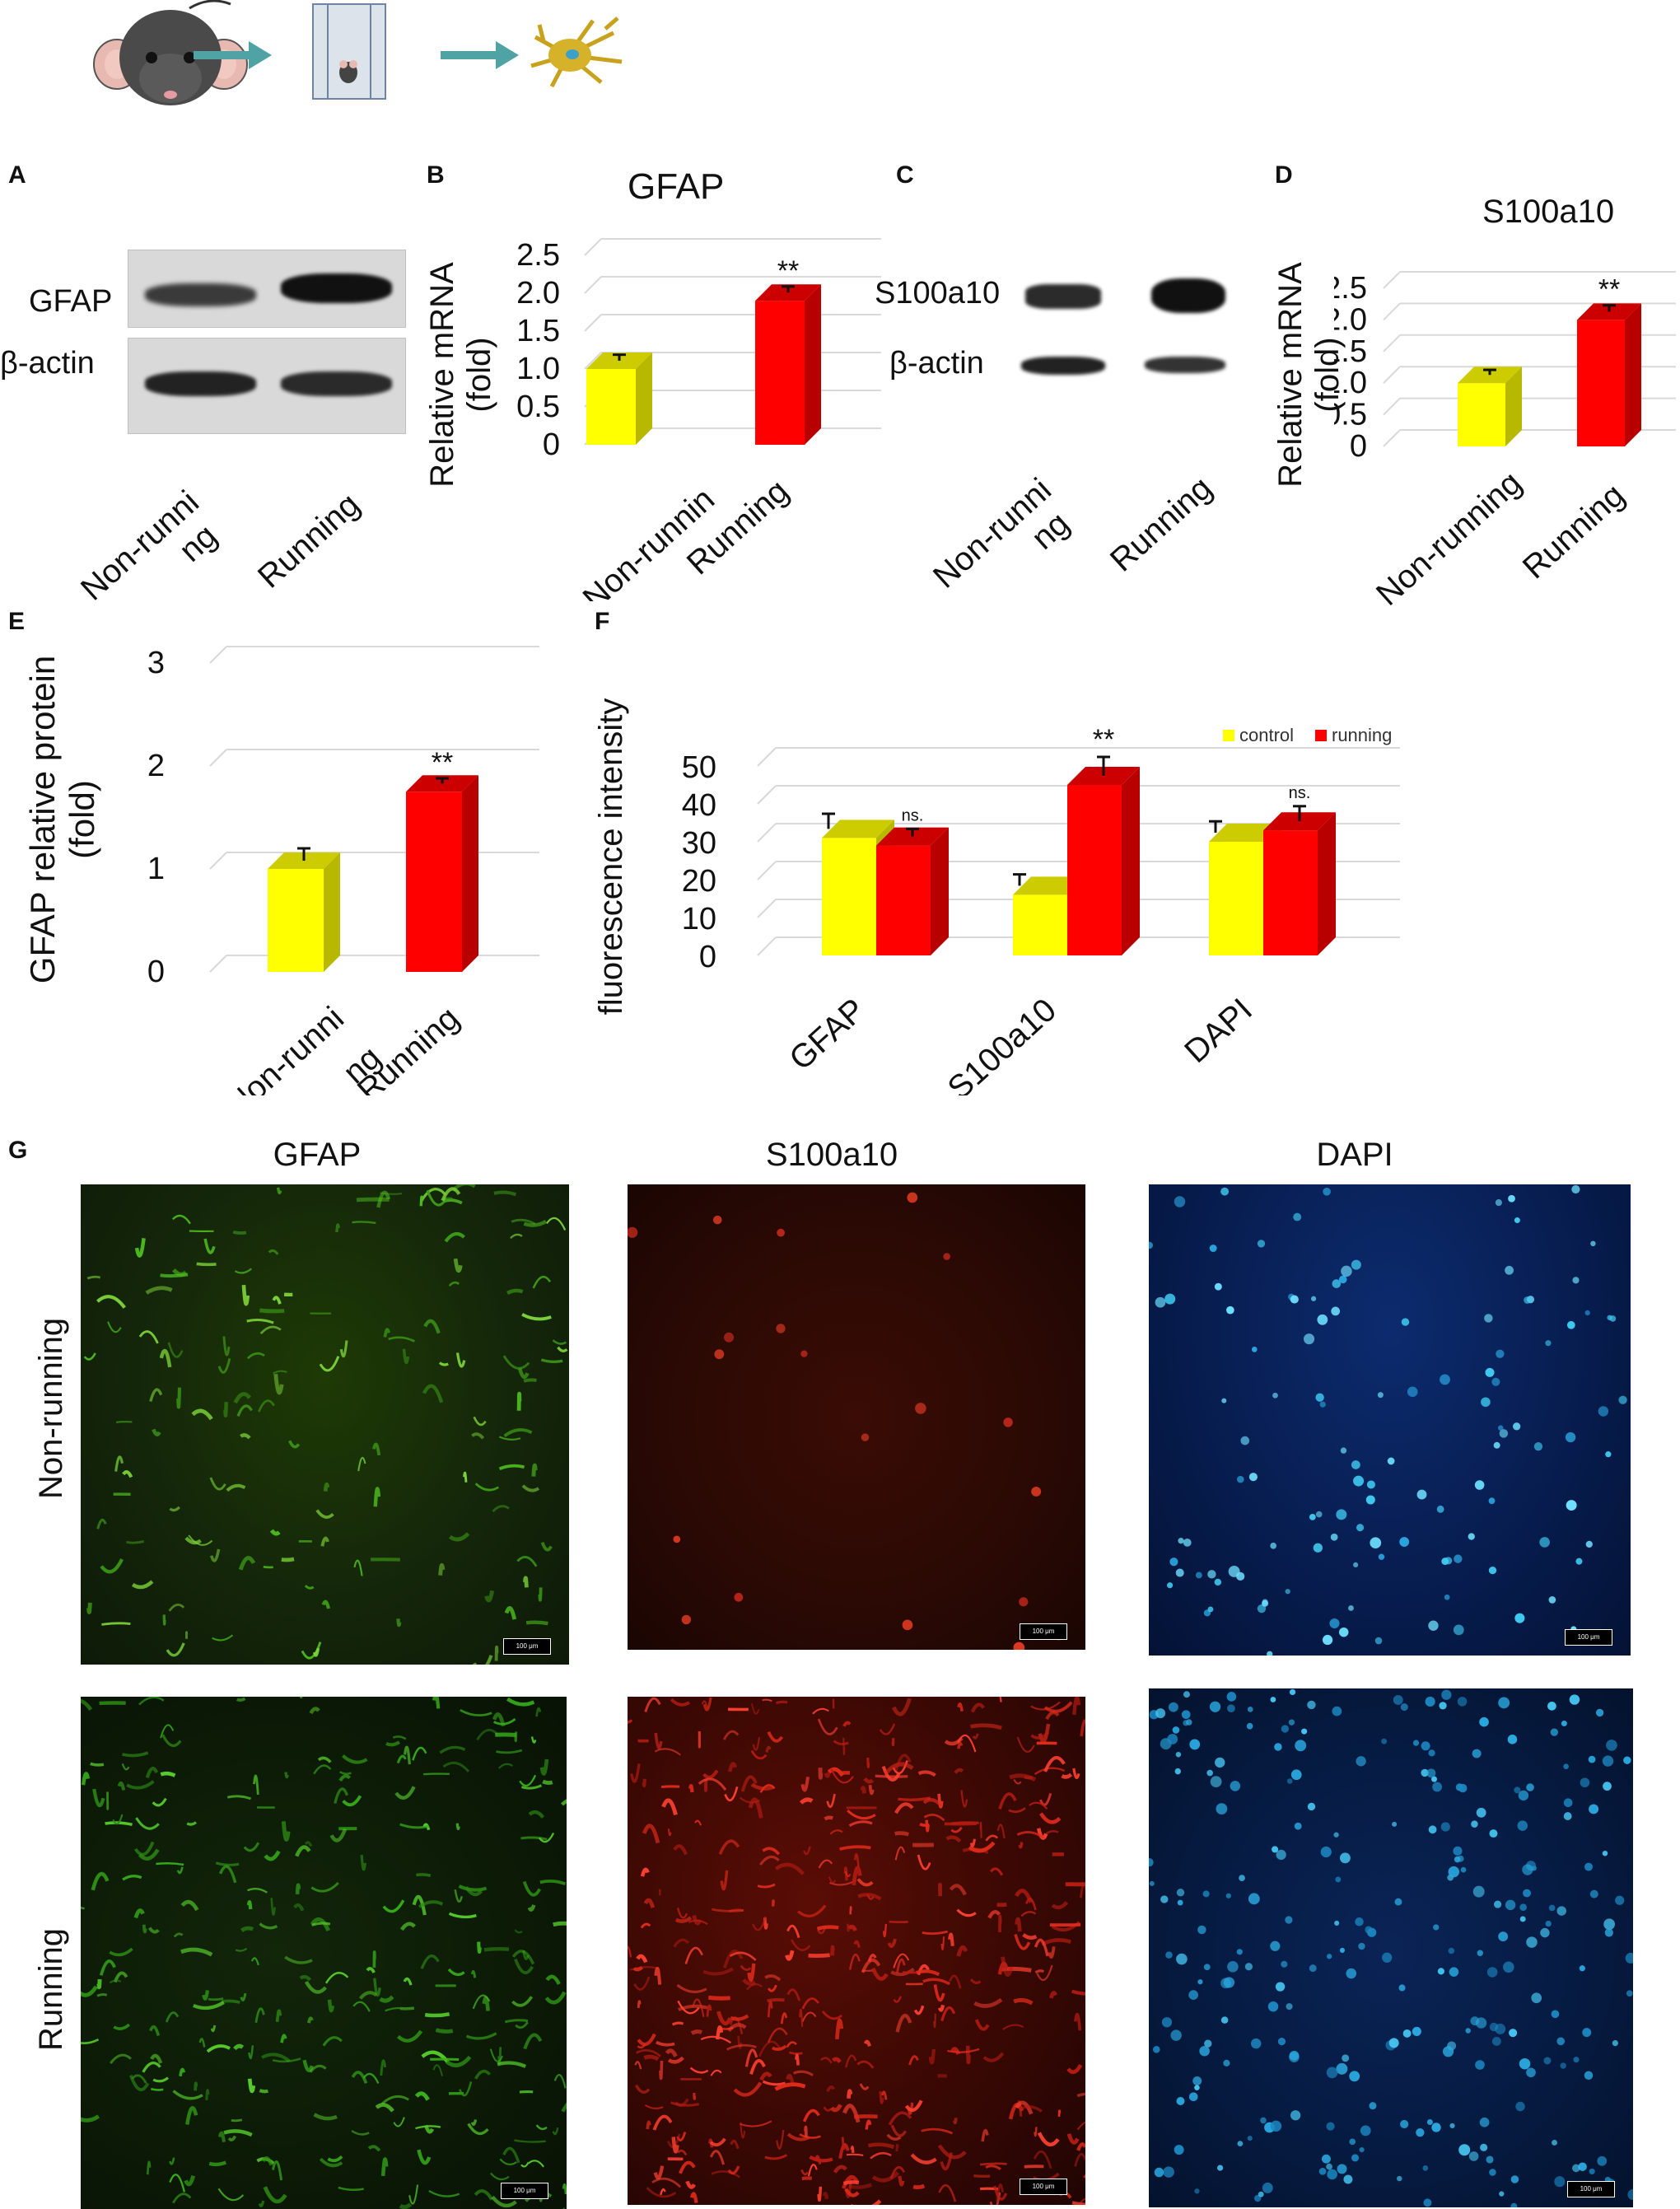 The width and height of the screenshot is (1680, 2209). What do you see at coordinates (611, 857) in the screenshot?
I see `y-axis-label: fluorescence intensity` at bounding box center [611, 857].